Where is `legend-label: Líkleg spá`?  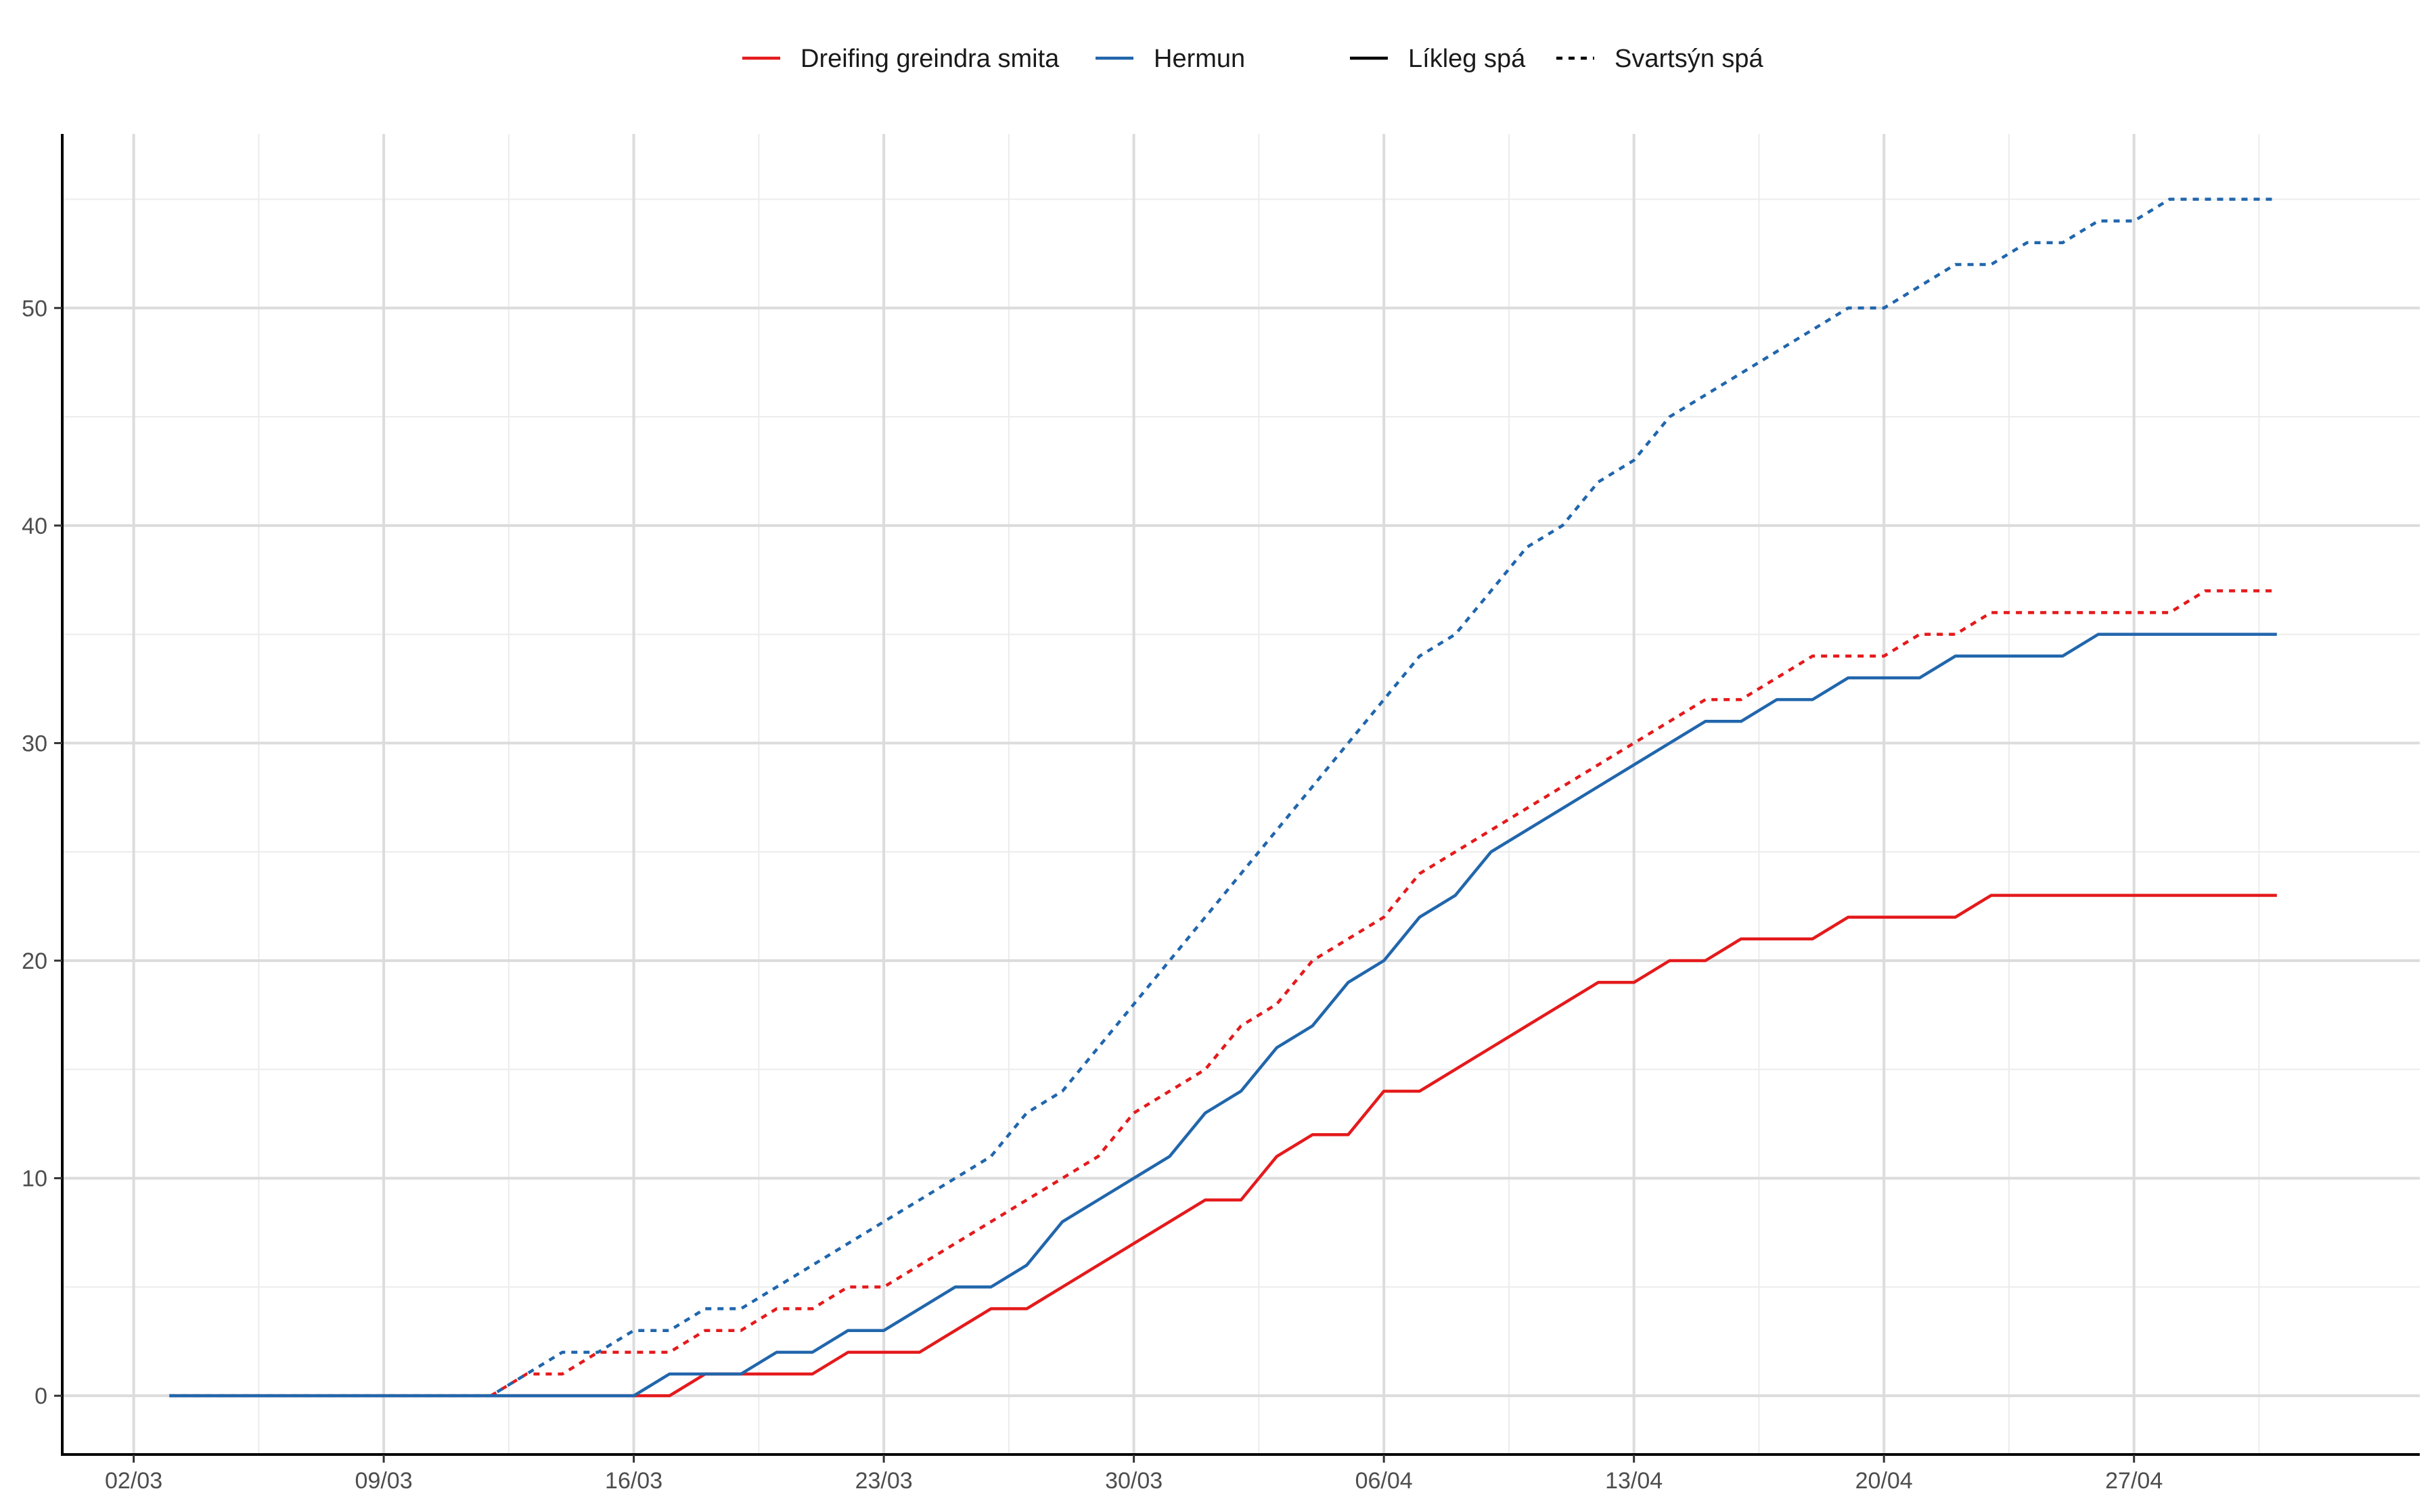
legend-label: Líkleg spá is located at coordinates (1467, 59).